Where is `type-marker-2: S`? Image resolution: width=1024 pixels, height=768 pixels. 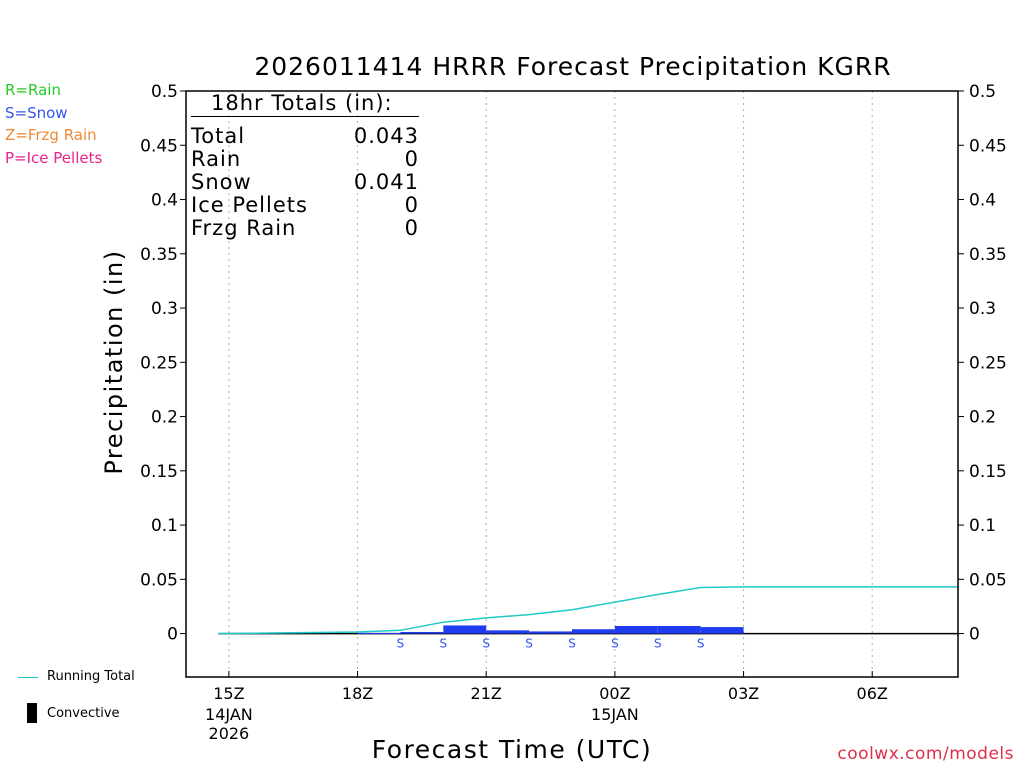
type-marker-2: S is located at coordinates (486, 644).